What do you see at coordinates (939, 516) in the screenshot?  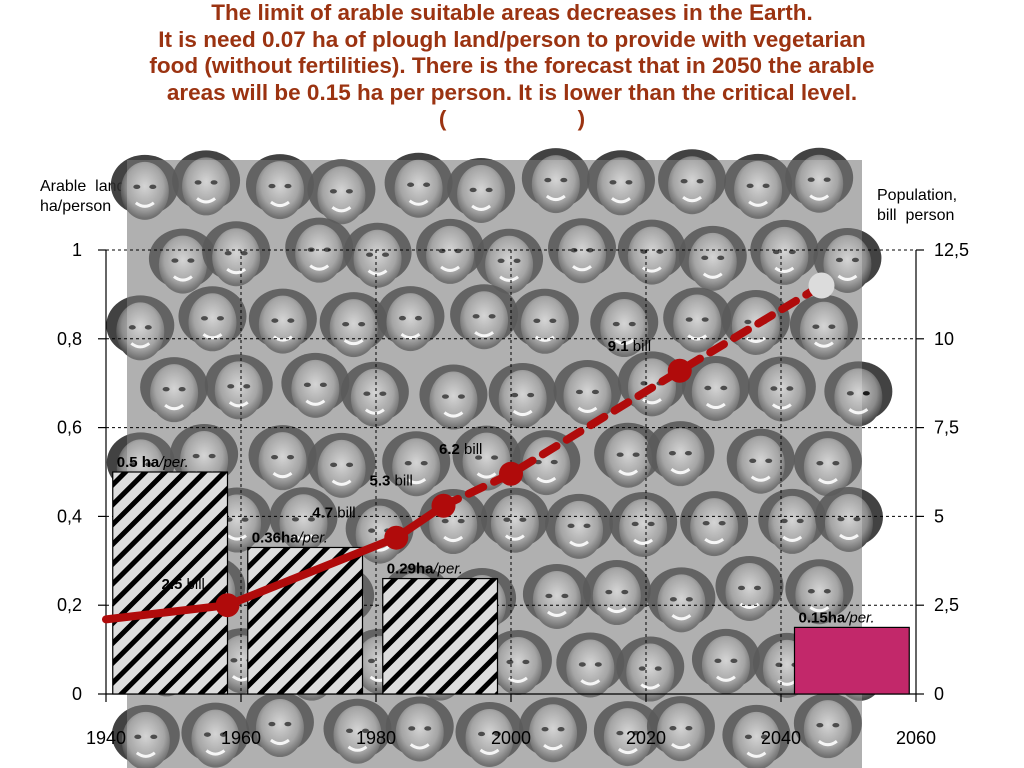 I see `right-tick-label: 5` at bounding box center [939, 516].